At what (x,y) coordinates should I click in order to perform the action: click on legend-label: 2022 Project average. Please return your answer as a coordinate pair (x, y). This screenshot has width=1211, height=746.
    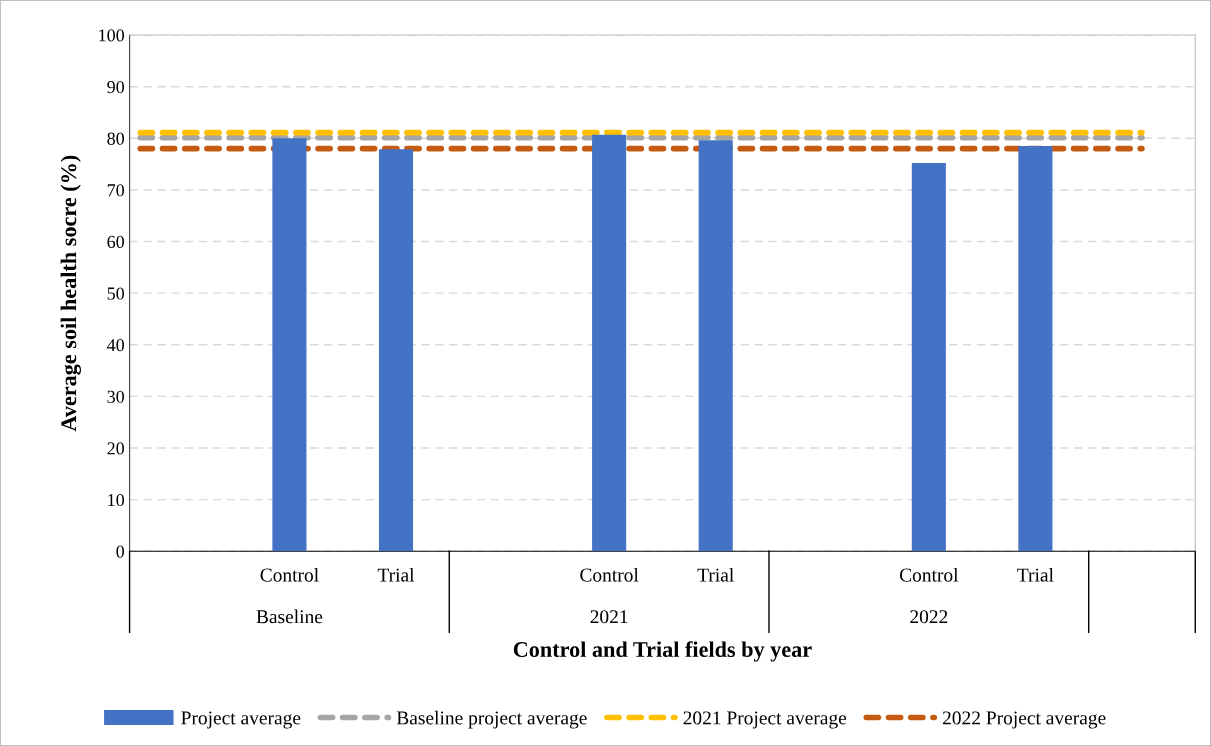
    Looking at the image, I should click on (1024, 720).